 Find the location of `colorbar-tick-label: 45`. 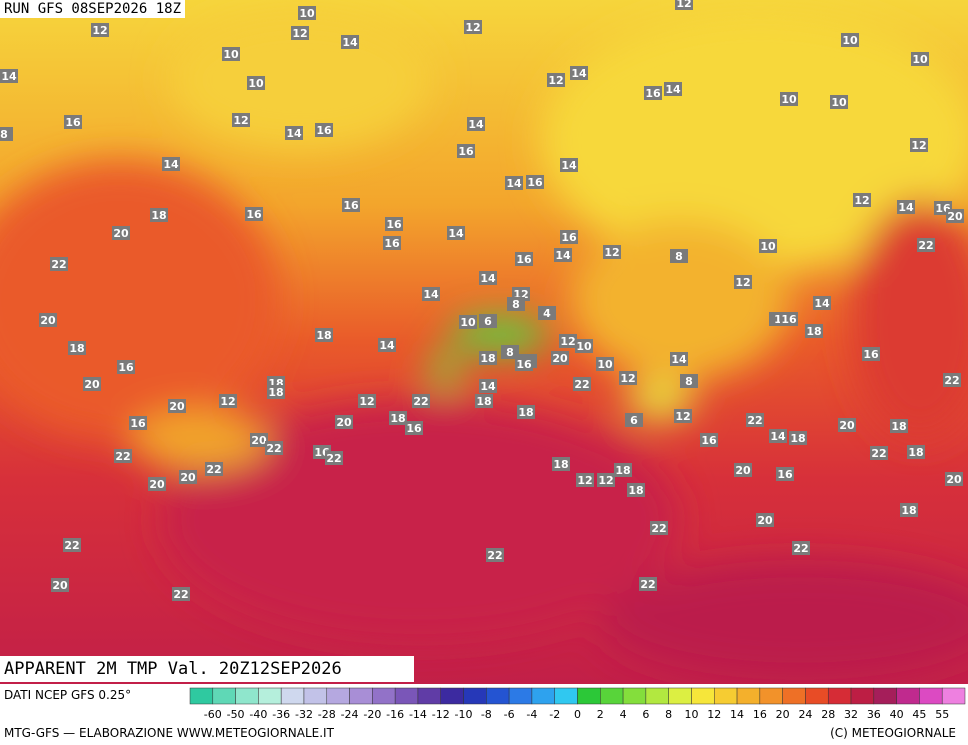

colorbar-tick-label: 45 is located at coordinates (919, 714).